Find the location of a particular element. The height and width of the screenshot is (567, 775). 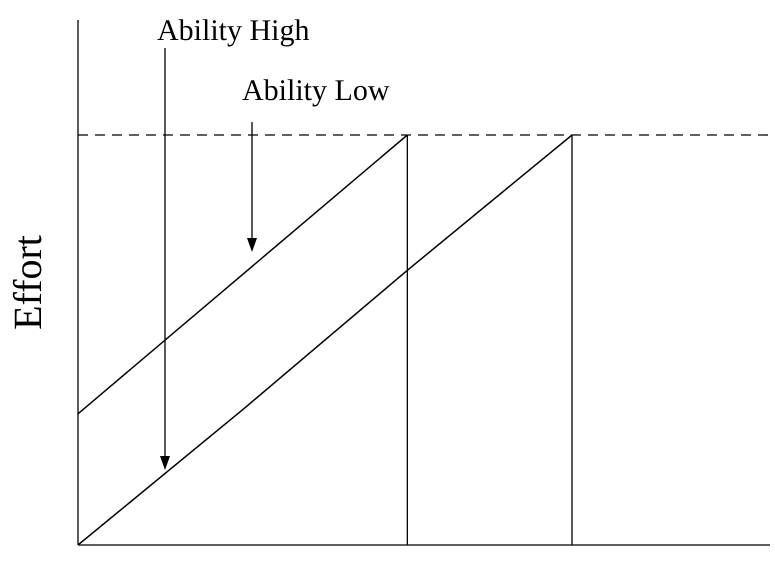

text: Ability High is located at coordinates (233, 30).